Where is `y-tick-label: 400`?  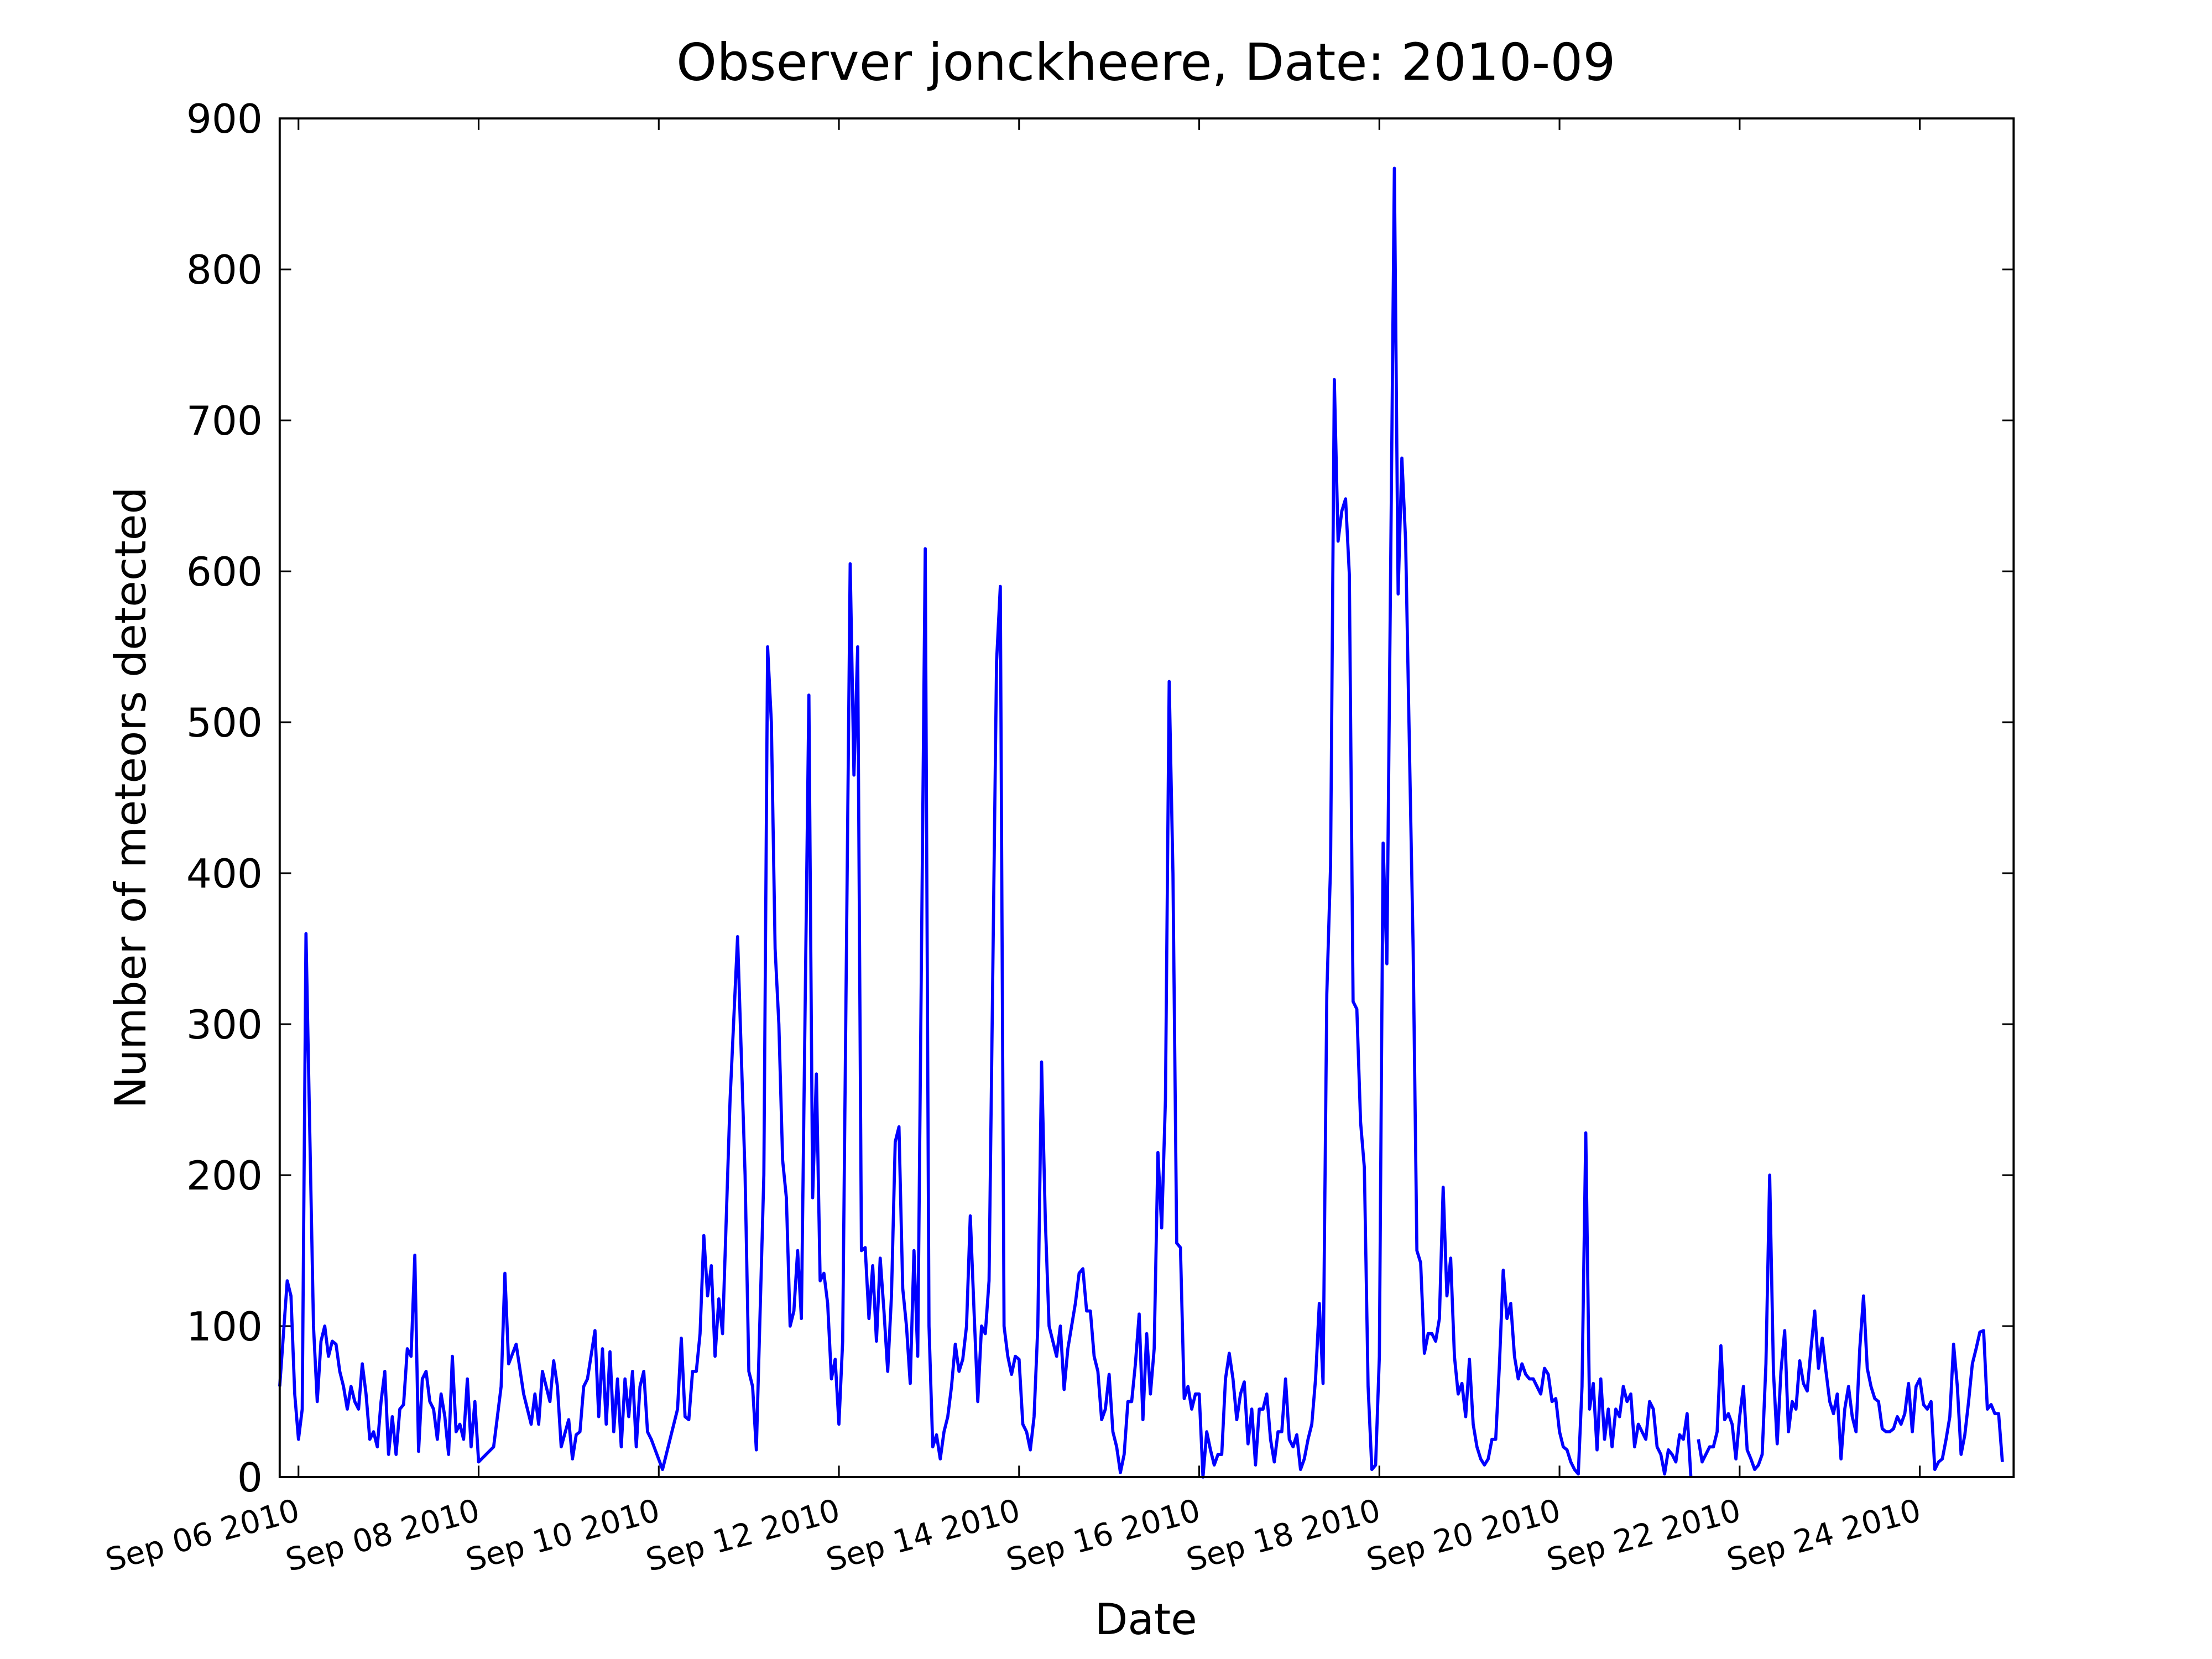
y-tick-label: 400 is located at coordinates (225, 875).